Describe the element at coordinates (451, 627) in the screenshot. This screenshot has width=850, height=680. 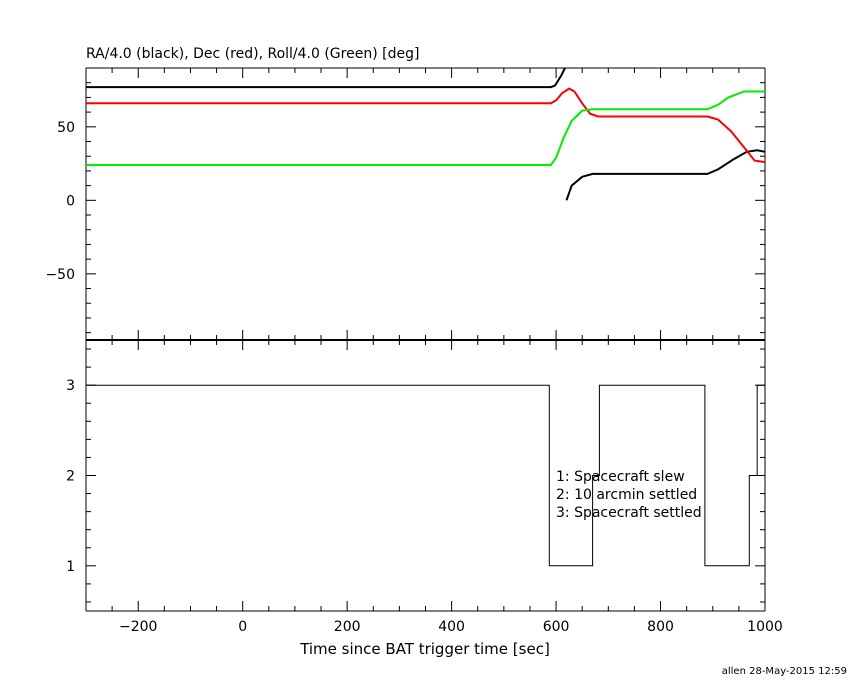
I see `x-tick-label: 400` at that location.